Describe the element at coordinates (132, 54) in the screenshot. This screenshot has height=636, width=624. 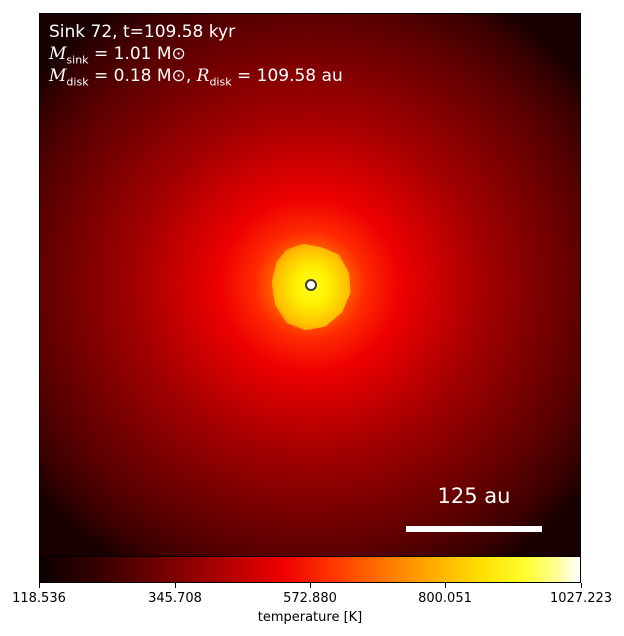
I see `sink-mass-value: 1.01` at that location.